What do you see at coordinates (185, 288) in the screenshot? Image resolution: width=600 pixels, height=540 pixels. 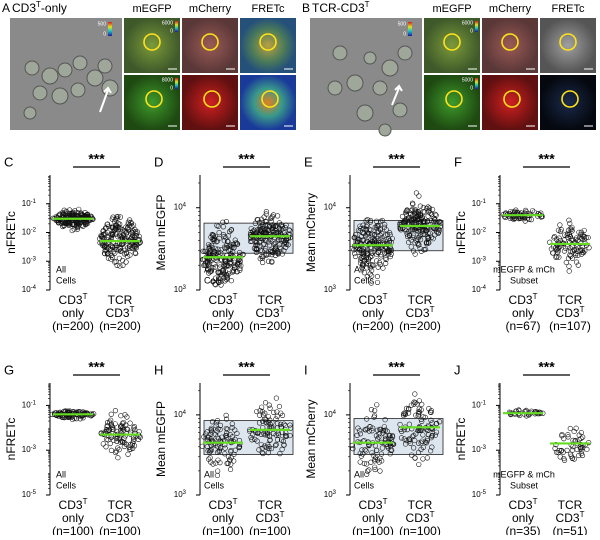 I see `tick-exp: 3` at bounding box center [185, 288].